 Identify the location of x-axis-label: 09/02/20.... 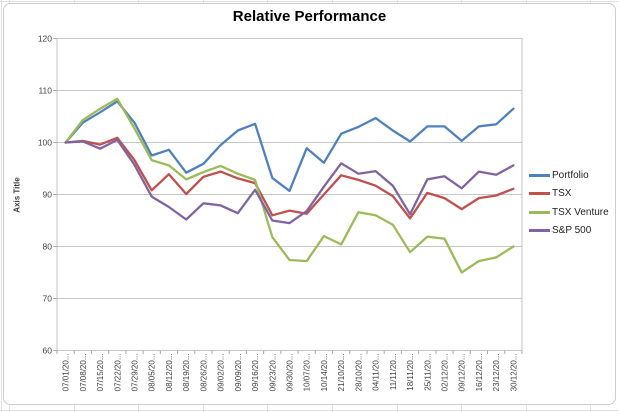
(221, 373).